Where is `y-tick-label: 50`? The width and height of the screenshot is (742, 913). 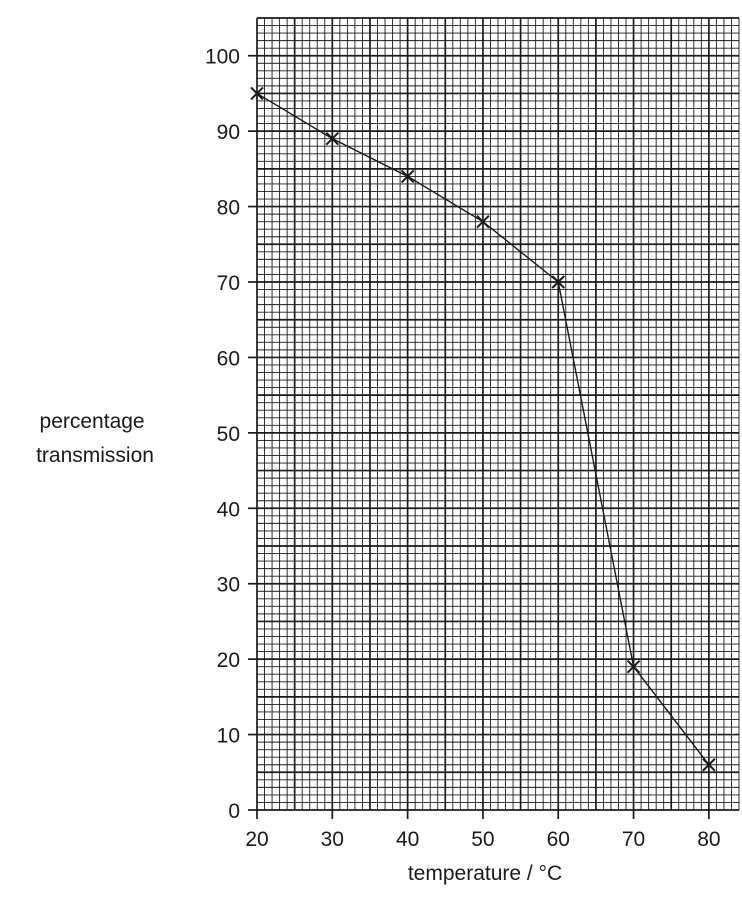
y-tick-label: 50 is located at coordinates (228, 434).